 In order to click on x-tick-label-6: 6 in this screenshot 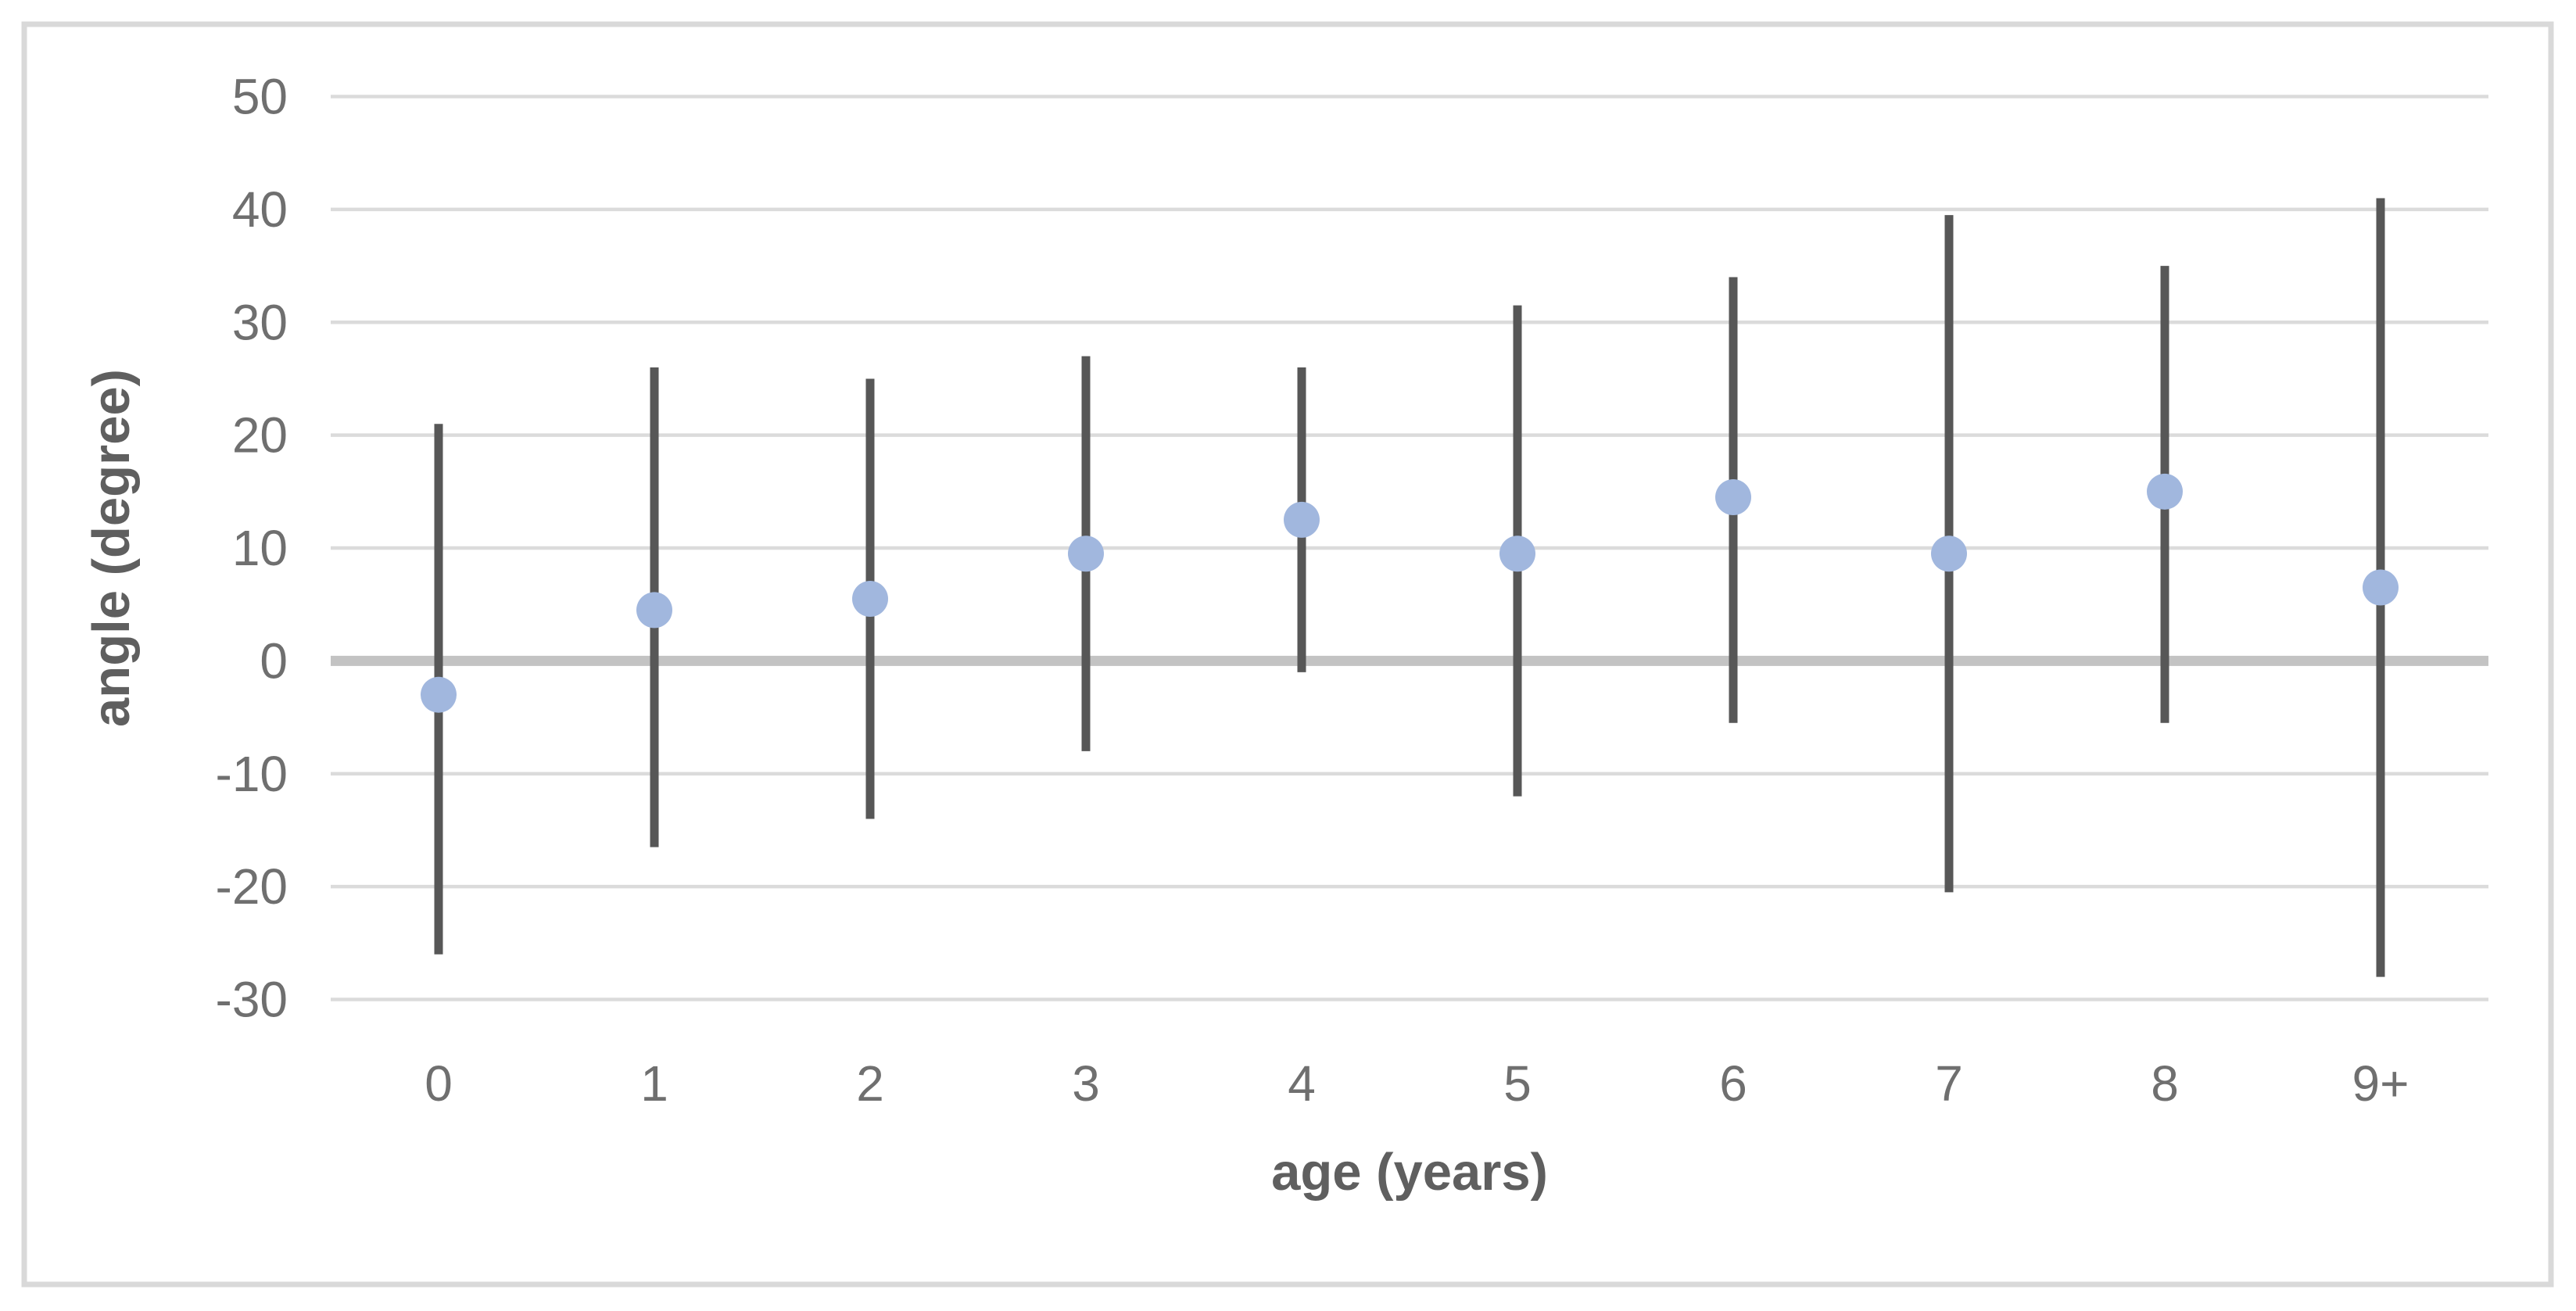, I will do `click(1733, 1083)`.